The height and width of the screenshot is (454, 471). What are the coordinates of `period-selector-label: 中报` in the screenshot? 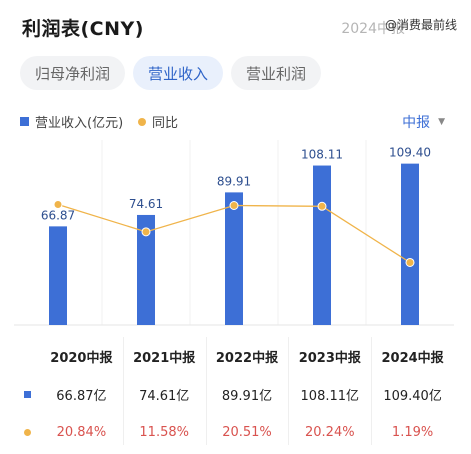 It's located at (416, 123).